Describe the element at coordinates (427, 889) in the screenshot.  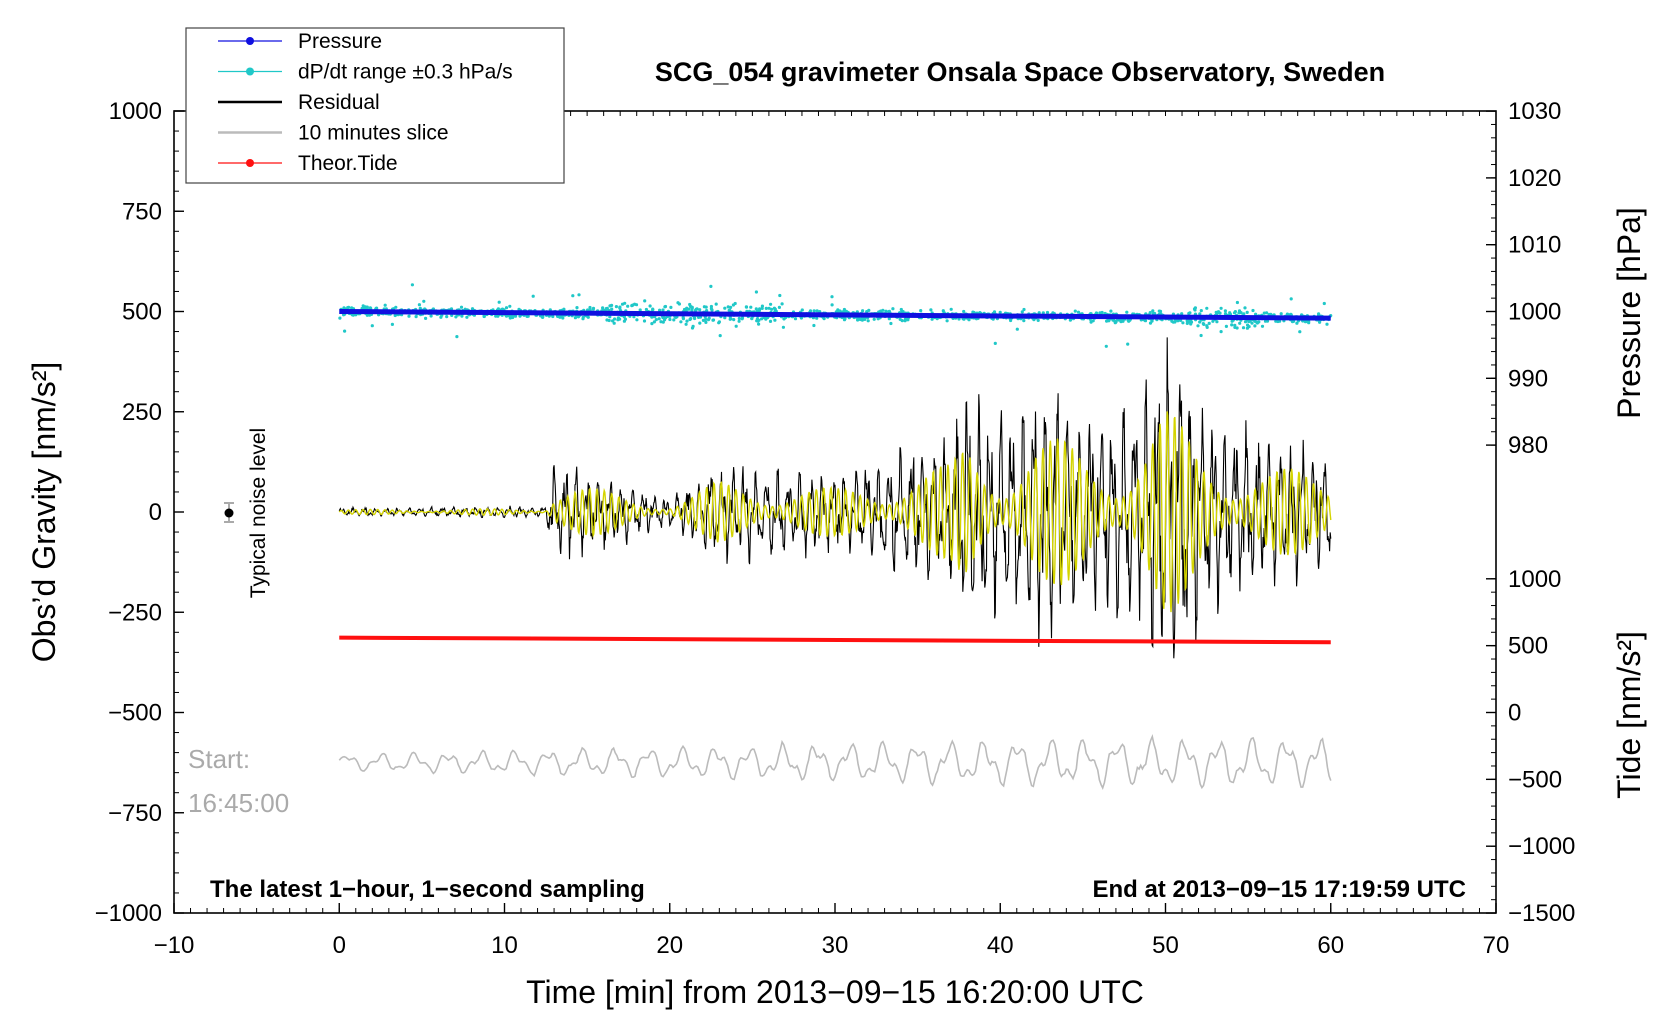
I see `bottom-left-annotation: The latest 1−hour, 1−second sampling` at that location.